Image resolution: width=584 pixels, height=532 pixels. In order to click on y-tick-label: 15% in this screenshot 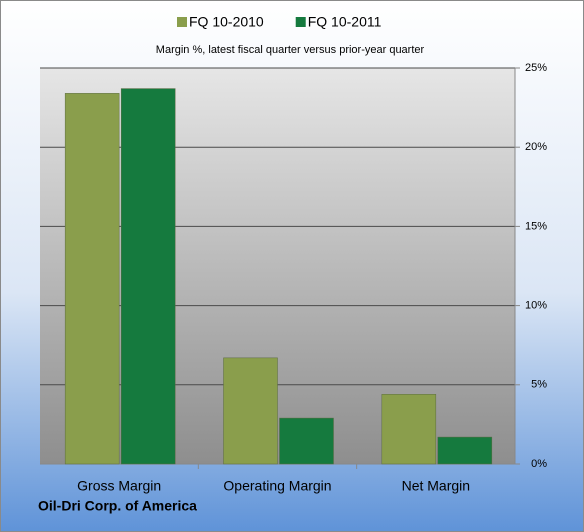, I will do `click(536, 226)`.